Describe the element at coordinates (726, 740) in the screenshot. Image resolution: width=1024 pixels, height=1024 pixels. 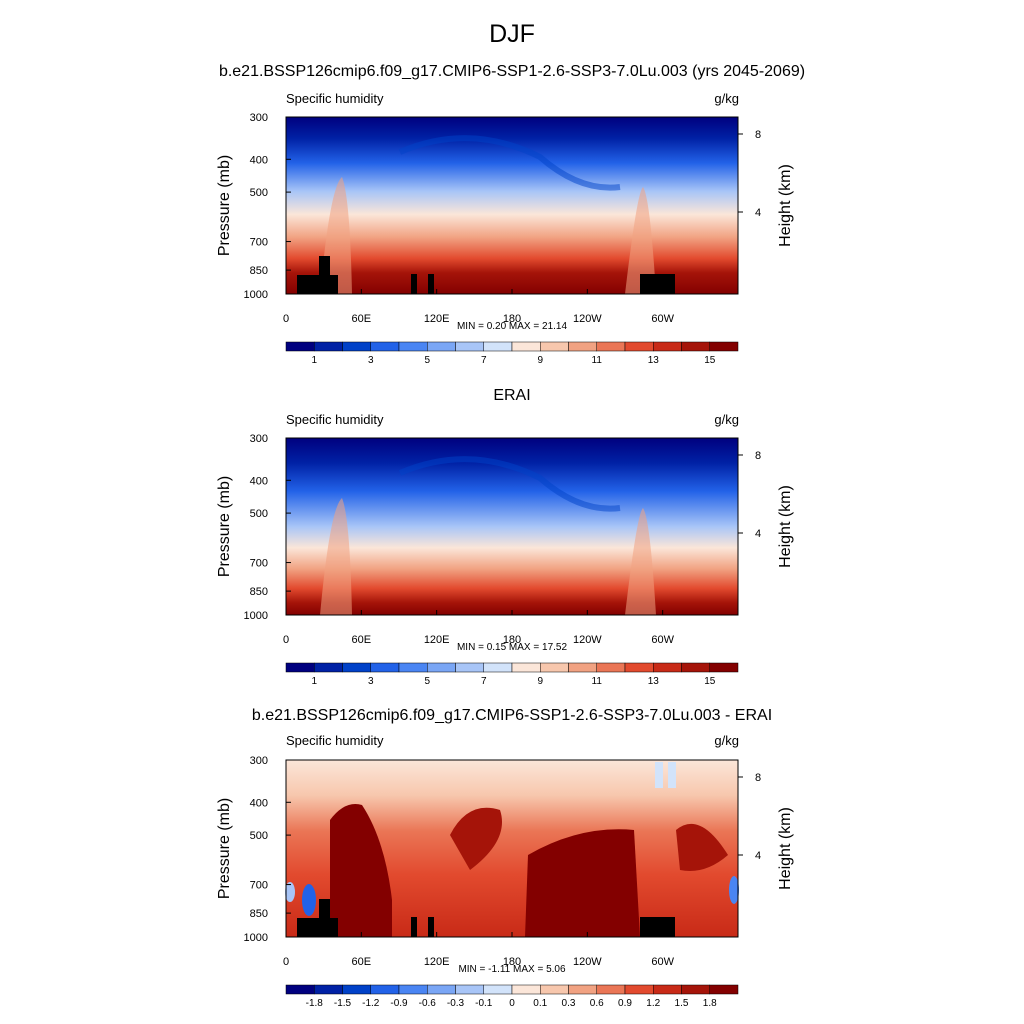
I see `panel-units-diff: g/kg` at that location.